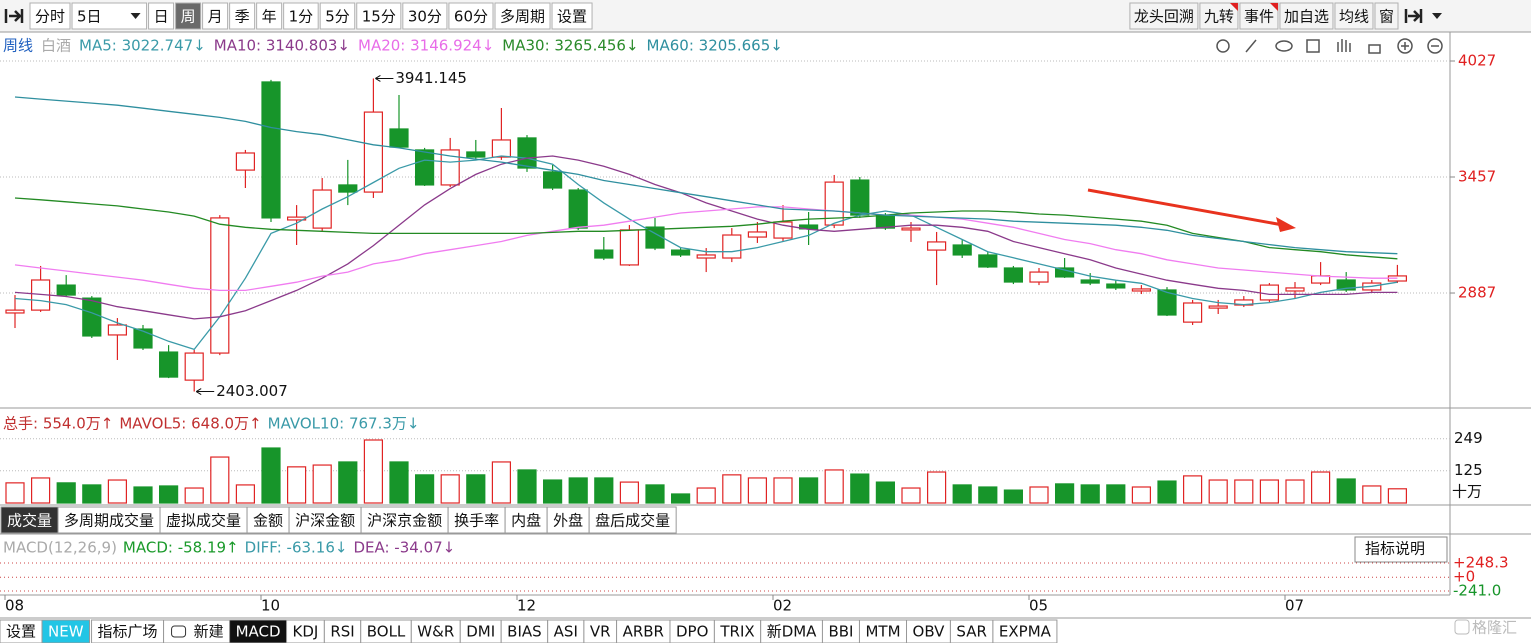  What do you see at coordinates (209, 632) in the screenshot?
I see `bottom-tab-label: 新建` at bounding box center [209, 632].